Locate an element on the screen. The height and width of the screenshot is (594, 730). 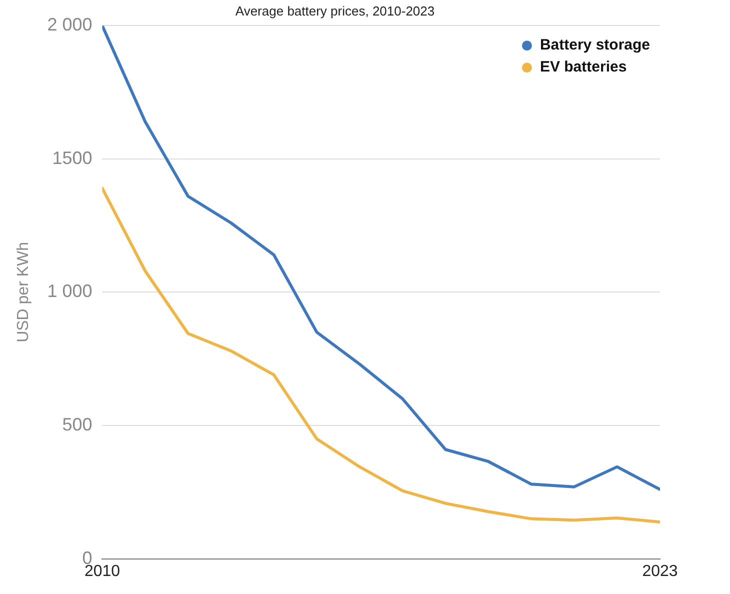
y-axis-title: USD per KWh is located at coordinates (23, 292).